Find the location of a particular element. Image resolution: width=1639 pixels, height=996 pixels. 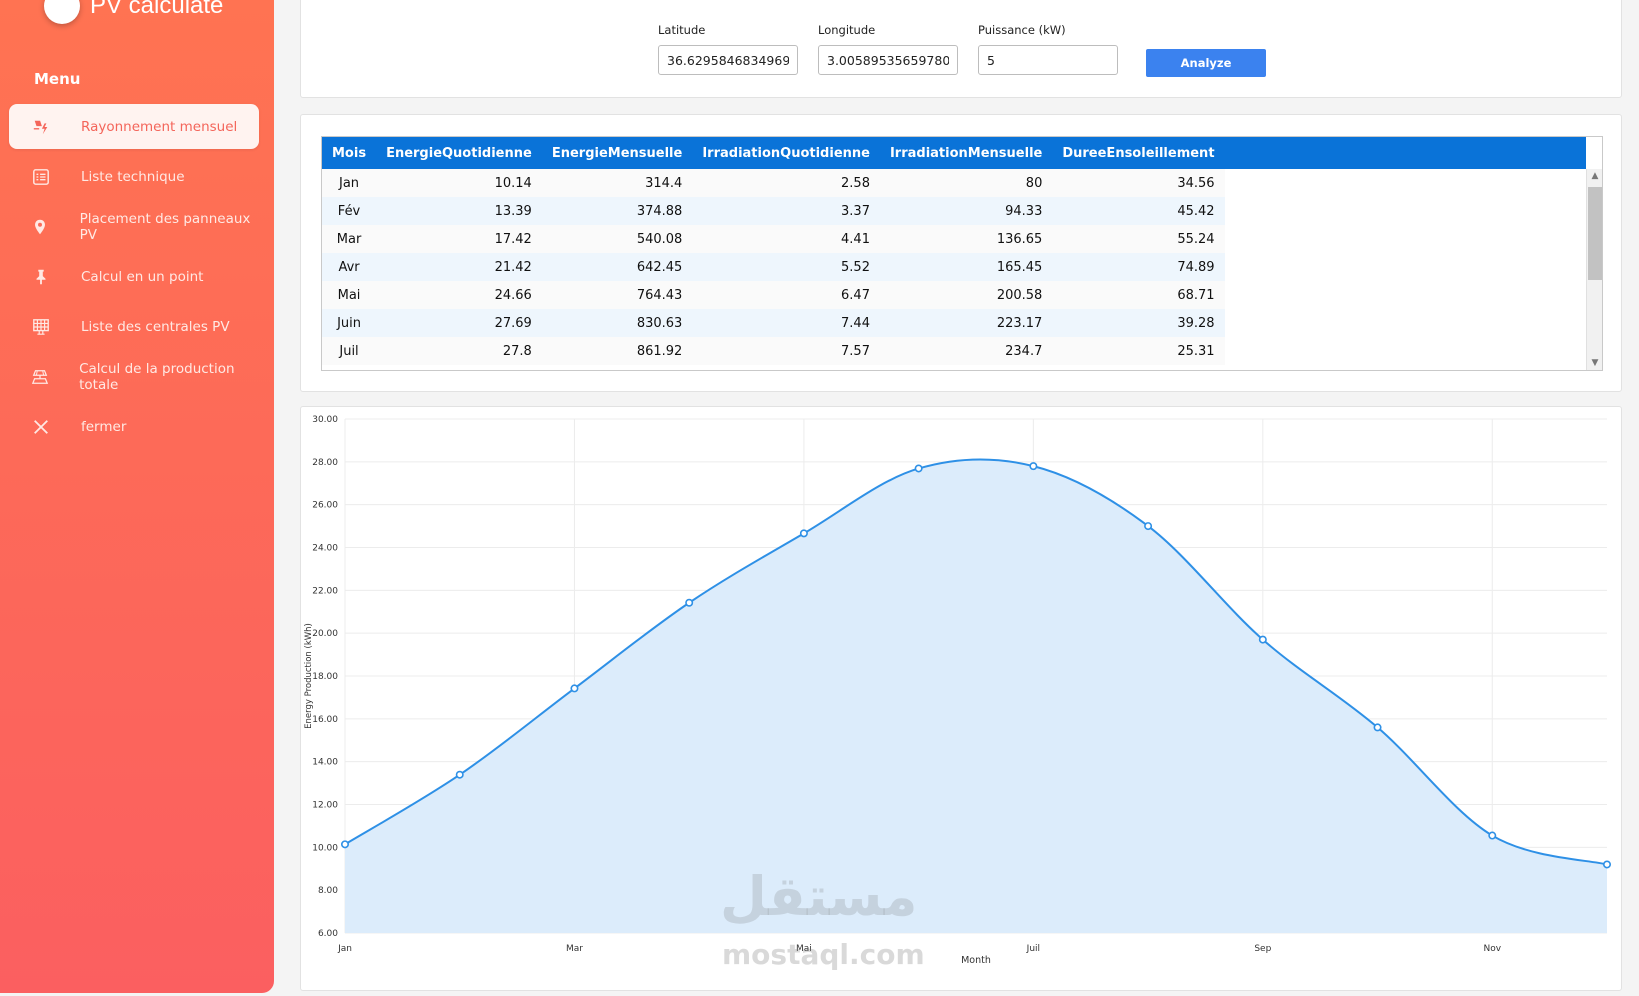

table-cell: Juin is located at coordinates (349, 323).